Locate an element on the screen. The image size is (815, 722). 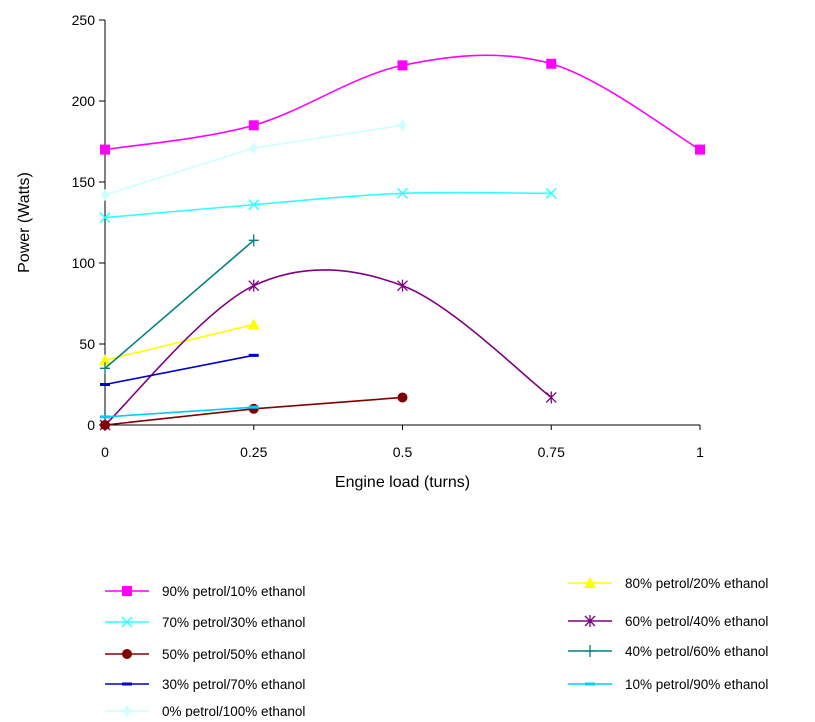
y-axis-title: Power (Watts) is located at coordinates (24, 222).